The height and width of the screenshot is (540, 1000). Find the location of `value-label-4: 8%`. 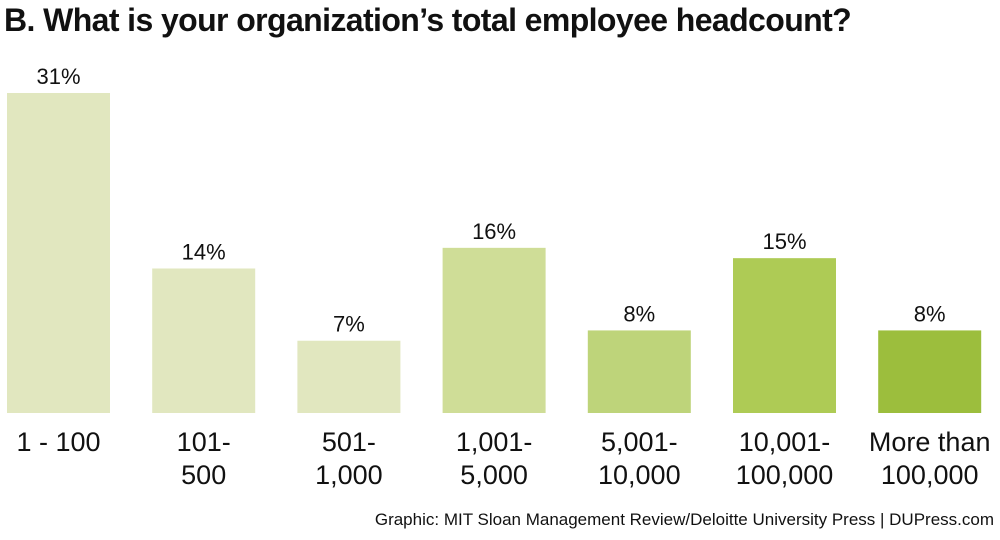

value-label-4: 8% is located at coordinates (639, 313).